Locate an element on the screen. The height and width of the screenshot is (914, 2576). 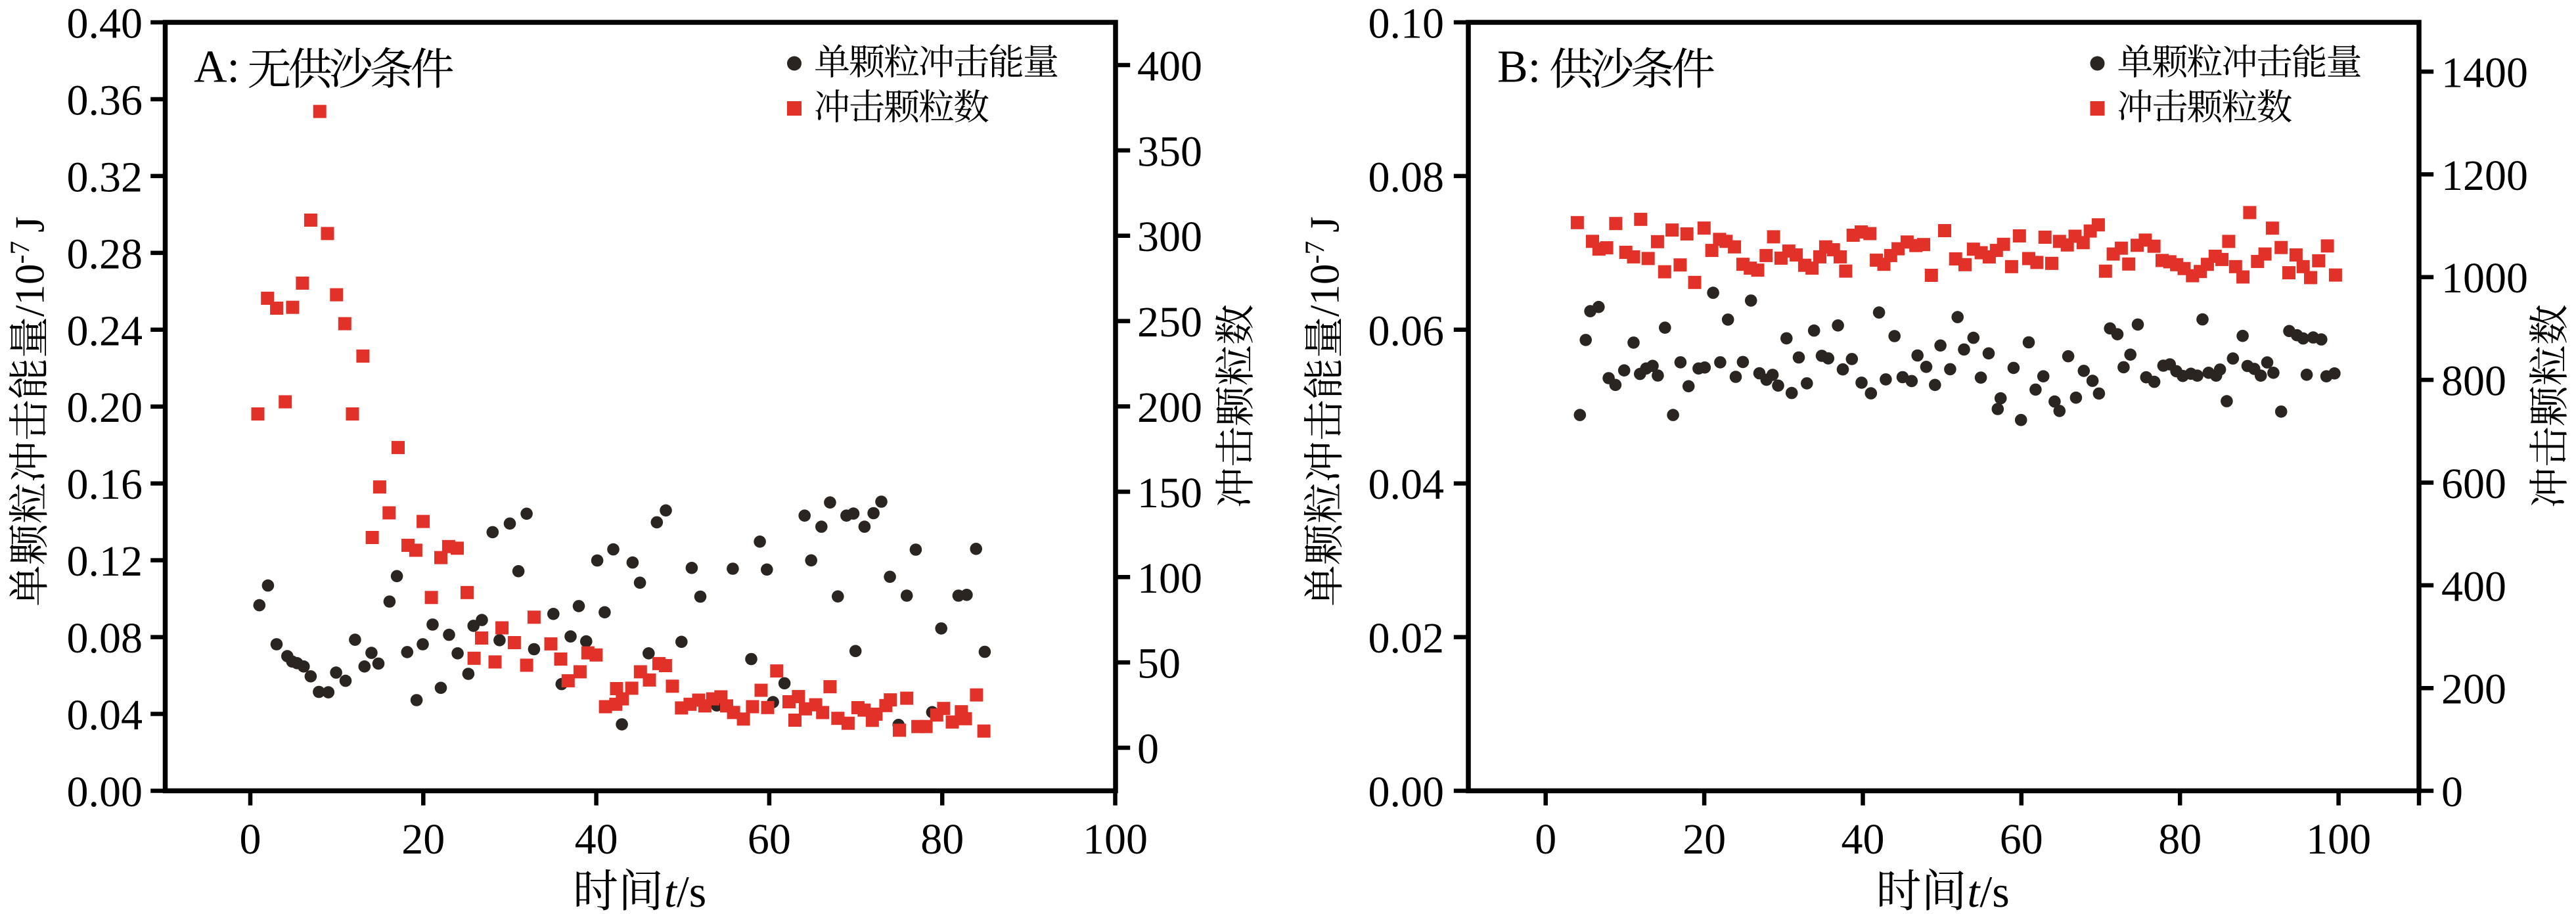
svg-text: 1000 is located at coordinates (2484, 278).